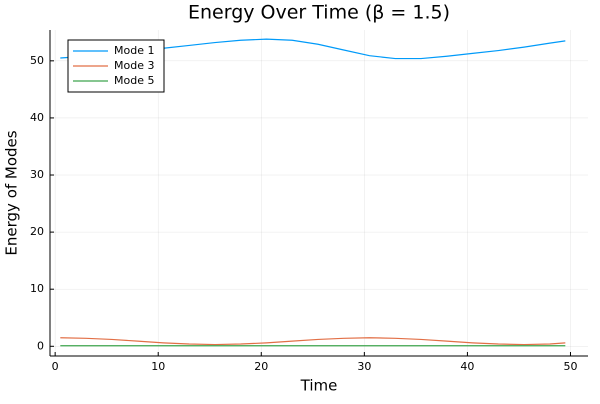  Describe the element at coordinates (37, 117) in the screenshot. I see `y-tick-label: 40` at that location.